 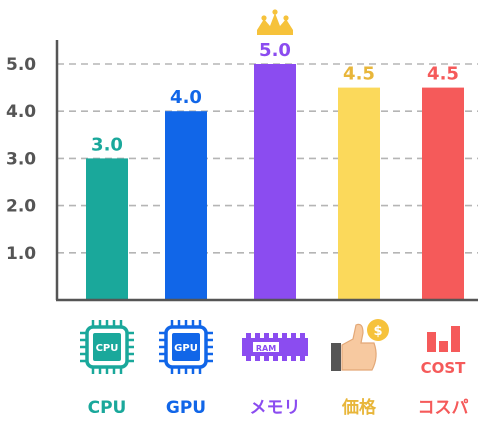 What do you see at coordinates (360, 345) in the screenshot?
I see `thumbs-up-coin-icon: $` at bounding box center [360, 345].